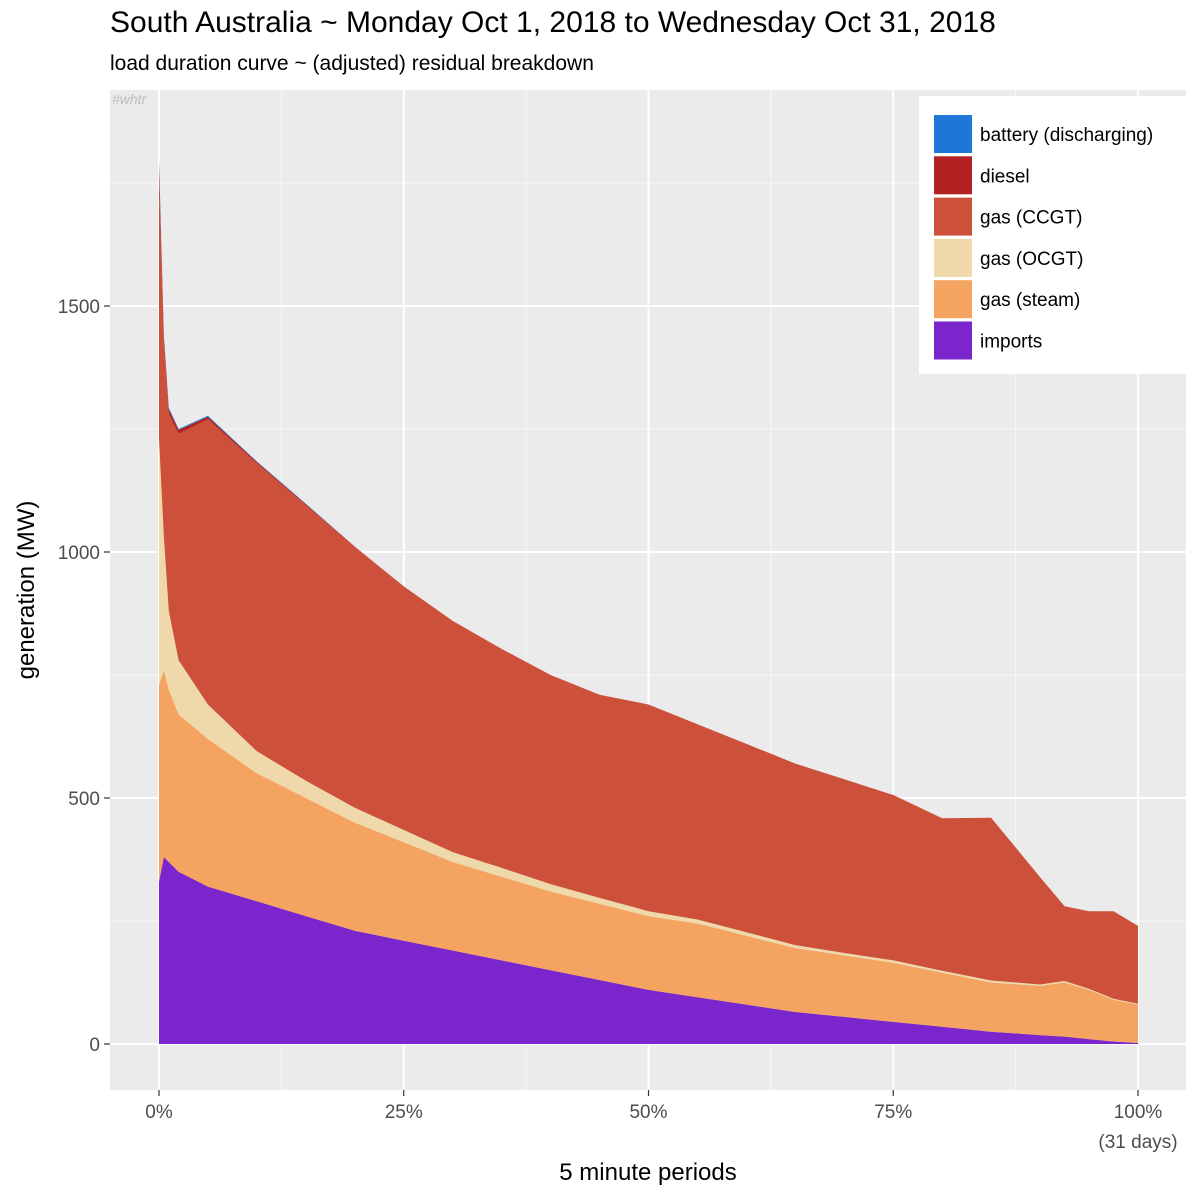  I want to click on y-tick-label: 1500, so click(79, 307).